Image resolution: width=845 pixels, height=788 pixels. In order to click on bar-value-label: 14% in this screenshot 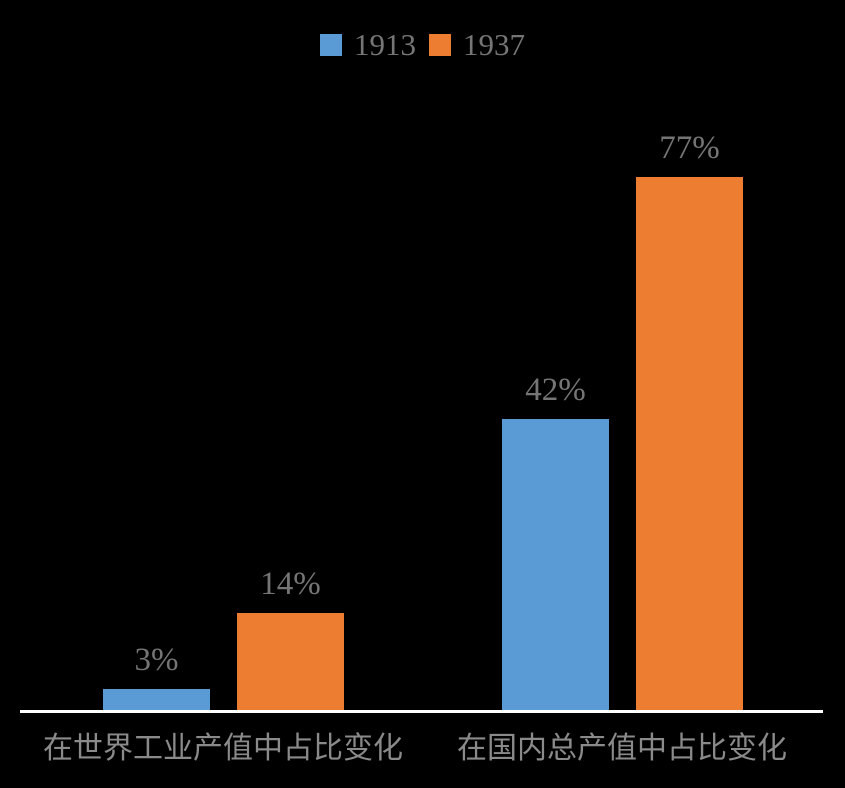, I will do `click(290, 584)`.